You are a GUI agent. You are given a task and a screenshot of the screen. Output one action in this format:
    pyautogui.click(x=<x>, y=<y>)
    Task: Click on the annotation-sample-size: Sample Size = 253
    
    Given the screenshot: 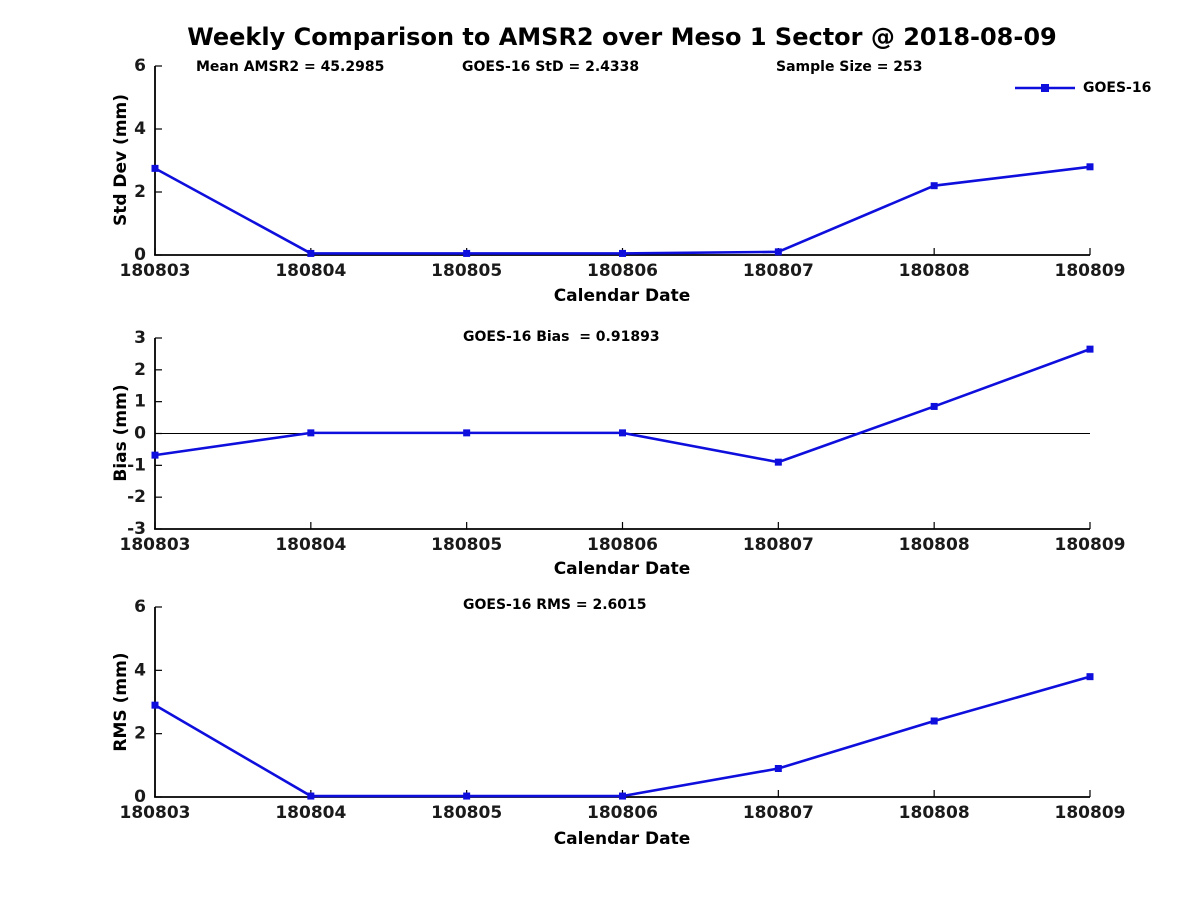 What is the action you would take?
    pyautogui.click(x=849, y=67)
    